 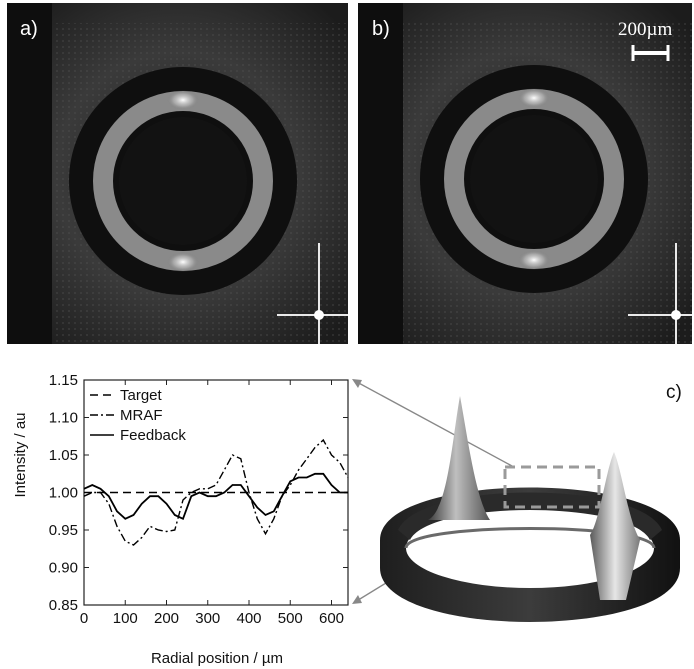 I want to click on y-tick-label: 0.85, so click(x=63, y=605).